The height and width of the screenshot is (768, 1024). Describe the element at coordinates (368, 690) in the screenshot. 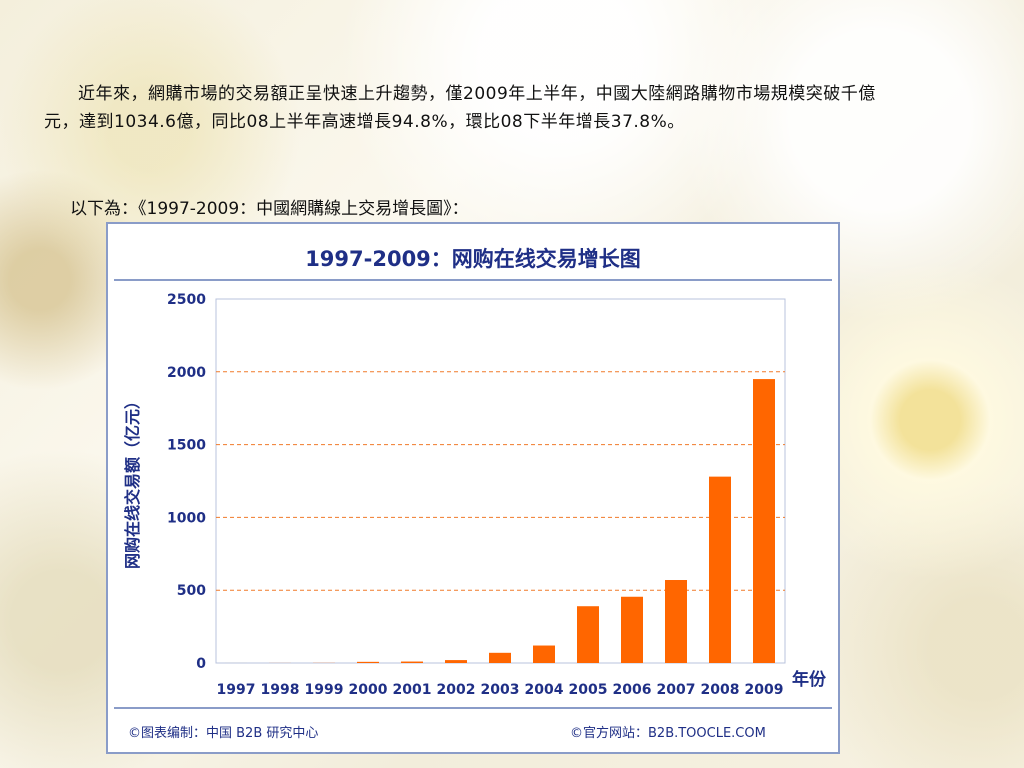

I see `x-tick-label: 2000` at that location.